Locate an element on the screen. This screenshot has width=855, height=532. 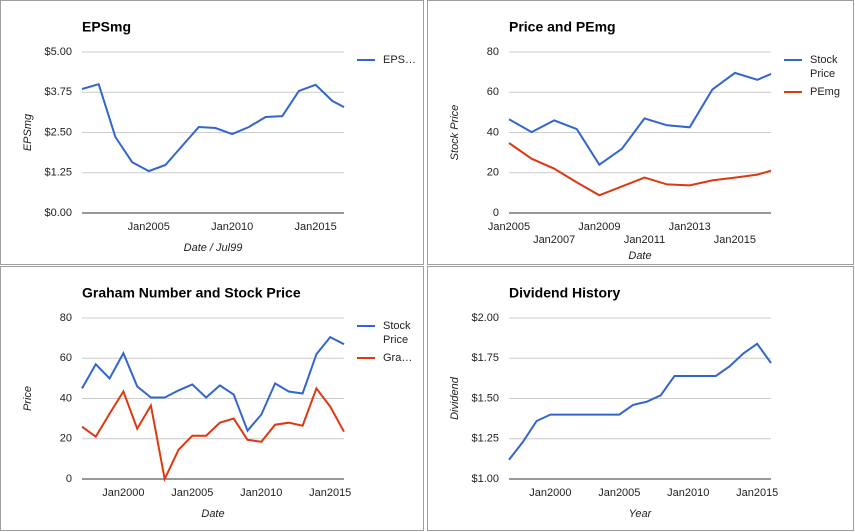
x-tick-label: Jan2013 is located at coordinates (690, 227).